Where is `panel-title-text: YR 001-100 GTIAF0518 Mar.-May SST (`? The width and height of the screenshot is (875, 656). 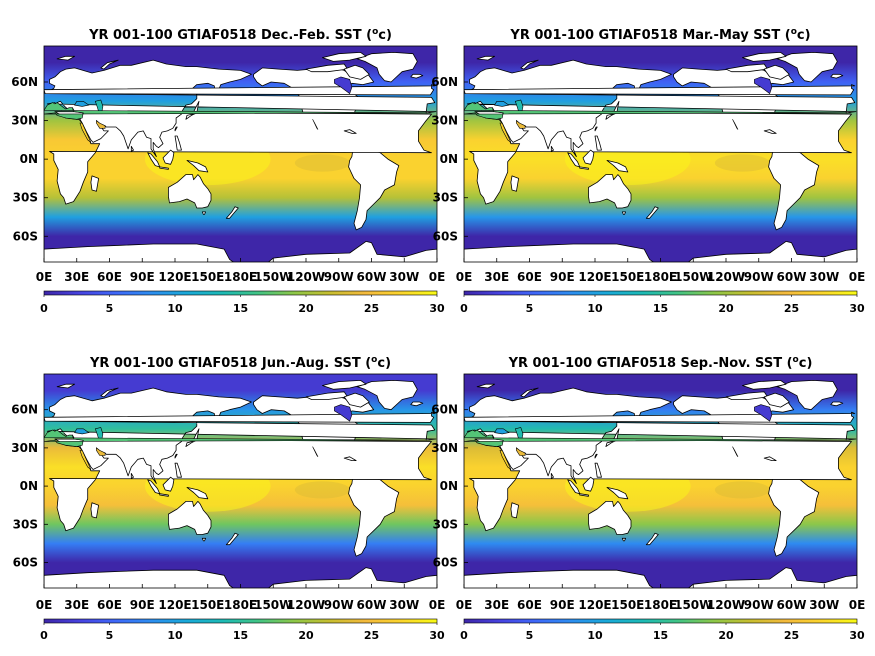 panel-title-text: YR 001-100 GTIAF0518 Mar.-May SST ( is located at coordinates (649, 35).